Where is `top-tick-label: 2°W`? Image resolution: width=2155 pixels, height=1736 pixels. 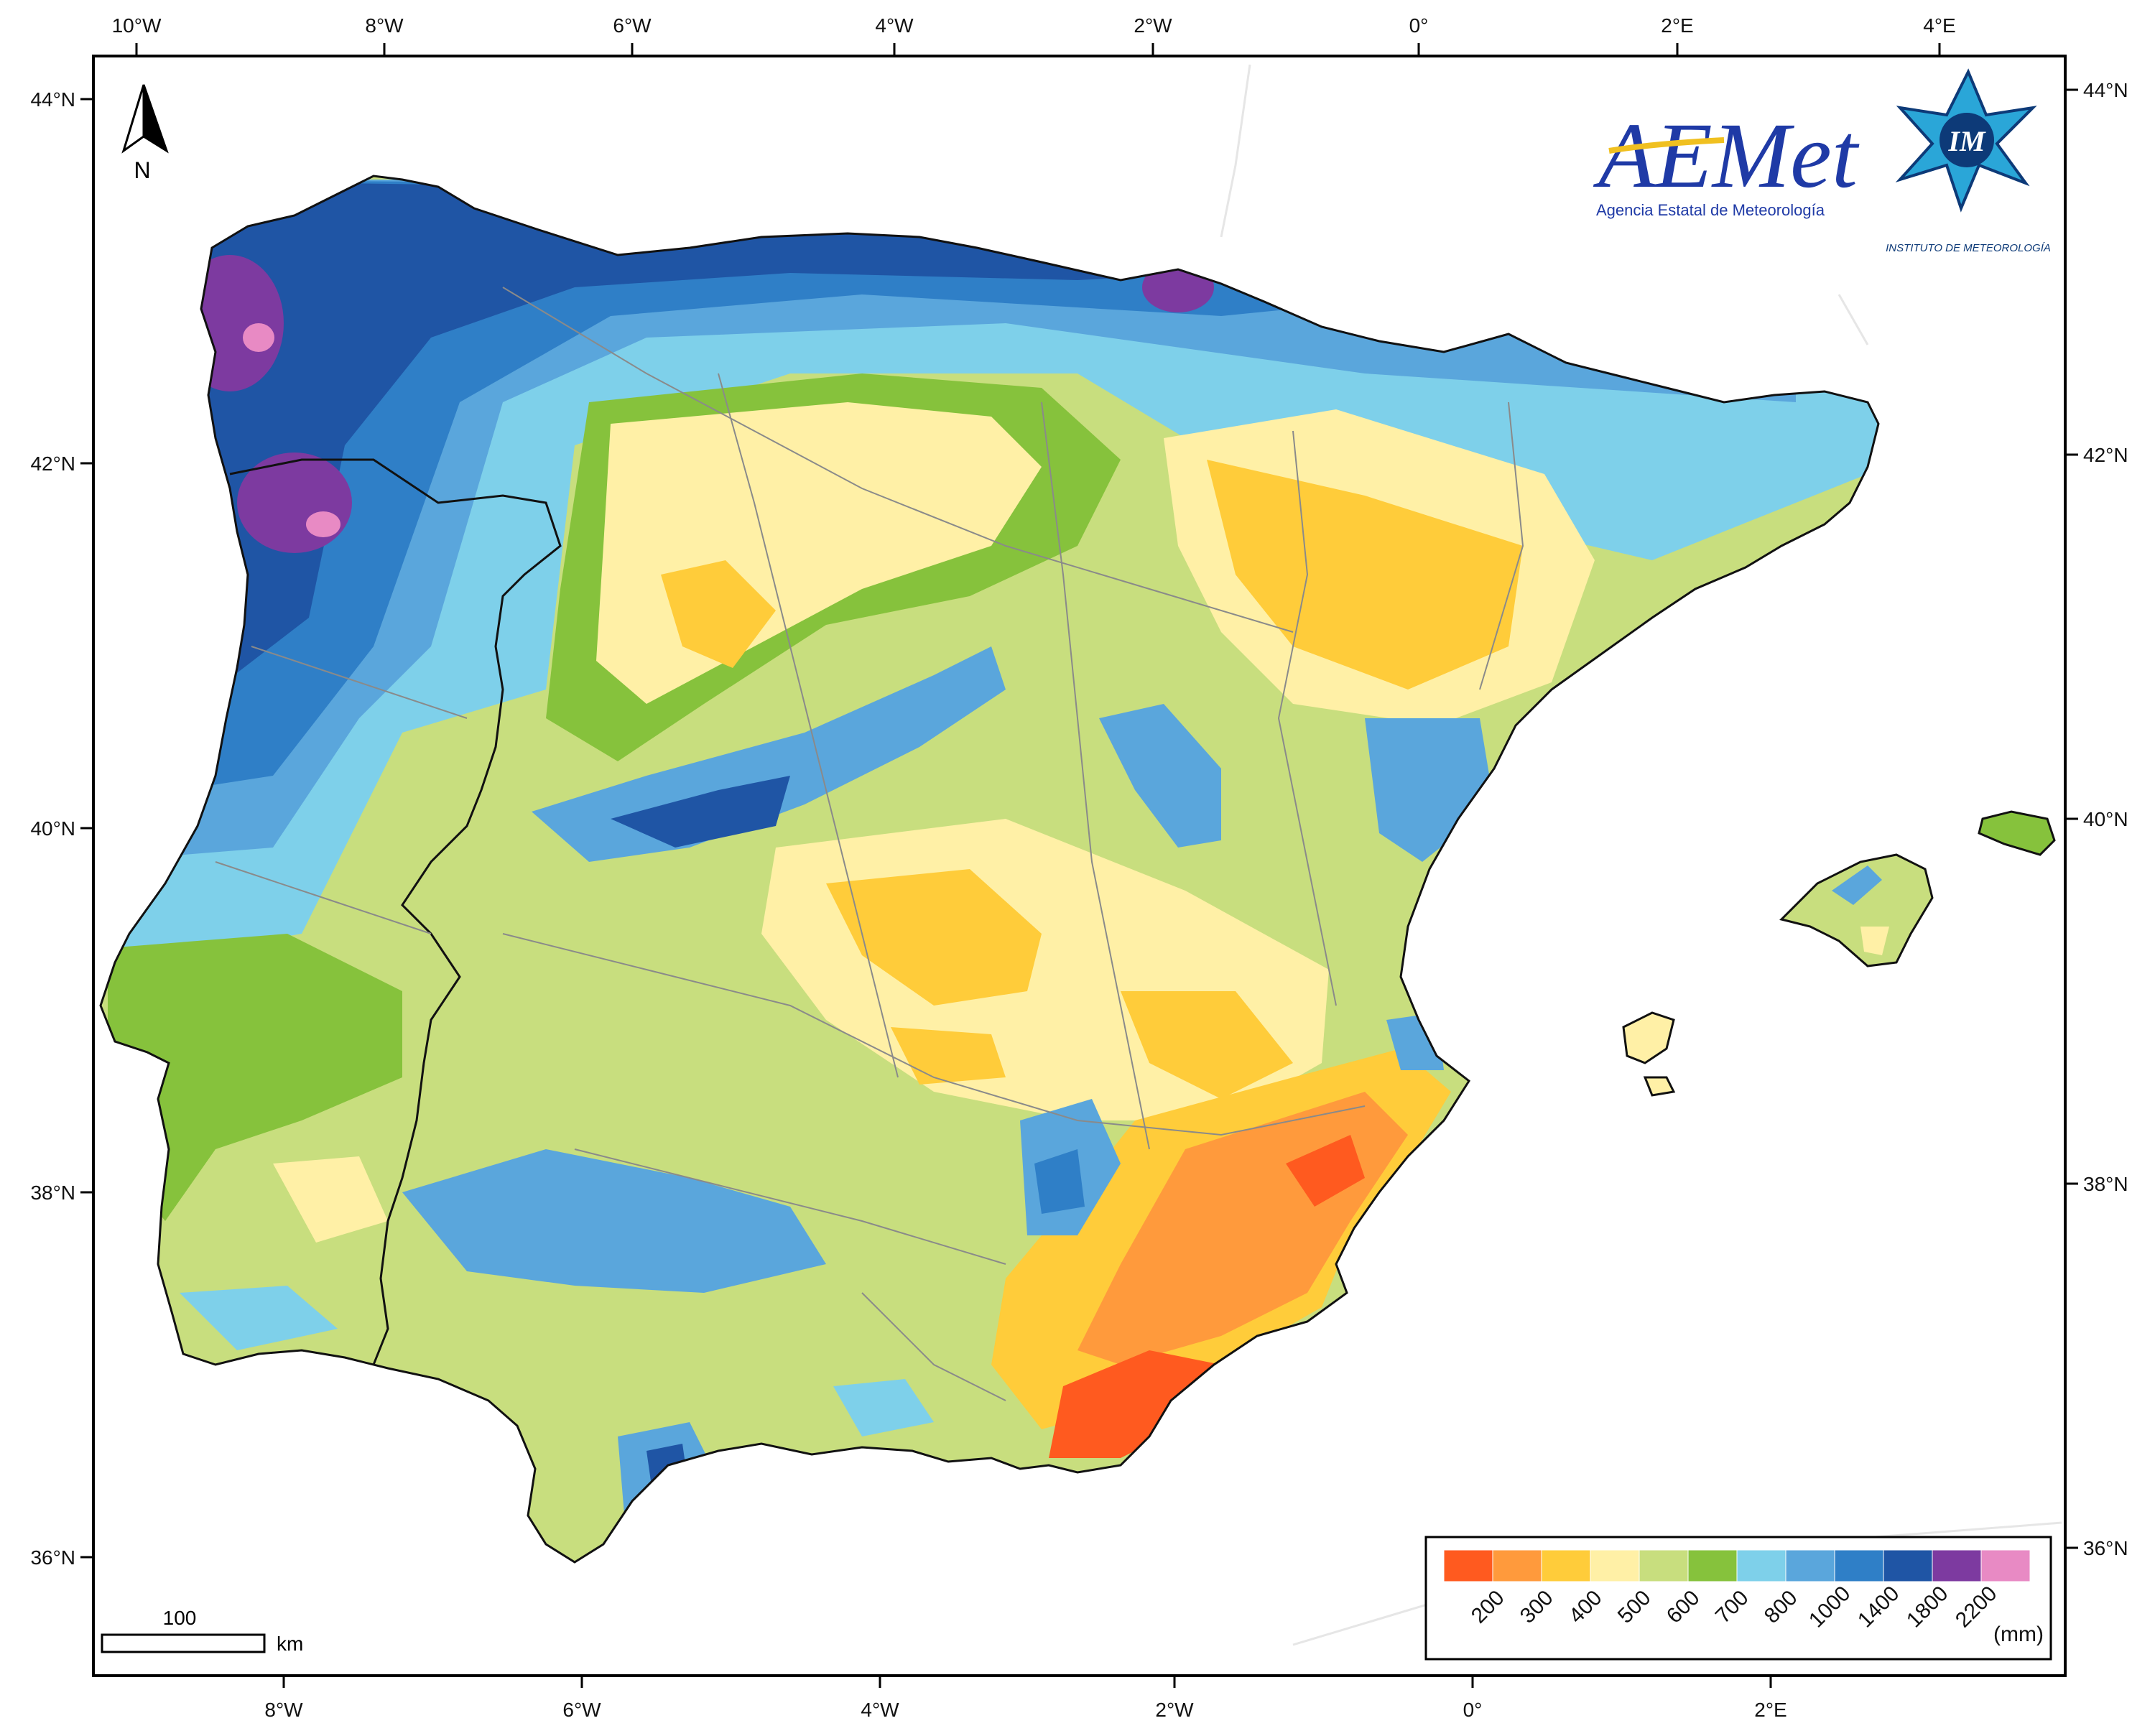 top-tick-label: 2°W is located at coordinates (1153, 25).